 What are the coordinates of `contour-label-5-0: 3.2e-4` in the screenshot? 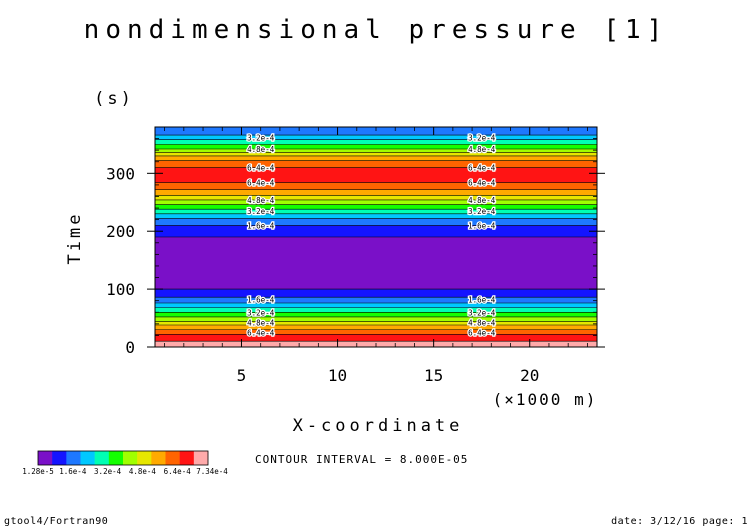 It's located at (261, 211).